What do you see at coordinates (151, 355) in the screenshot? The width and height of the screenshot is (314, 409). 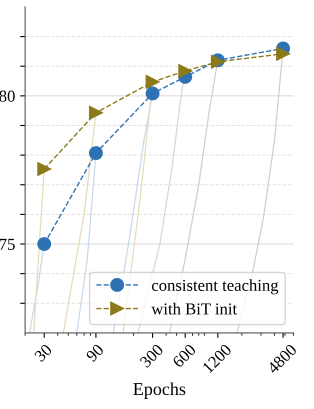 I see `x-tick-label: 300` at bounding box center [151, 355].